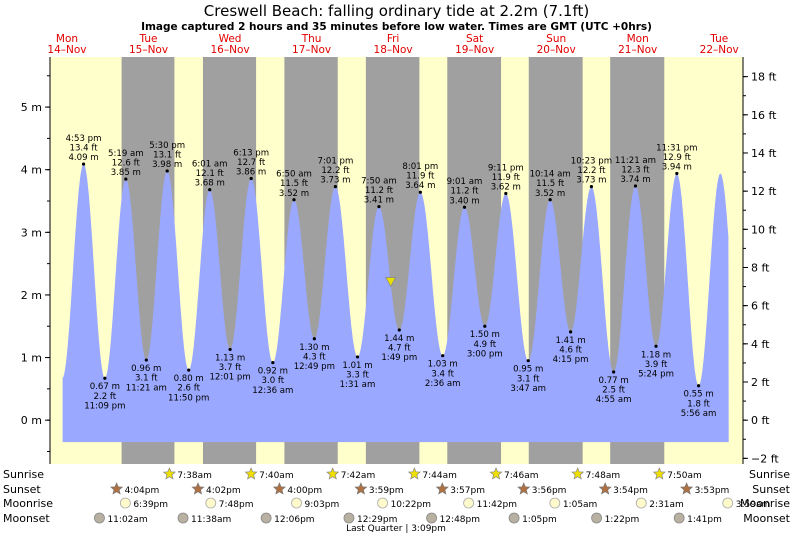  Describe the element at coordinates (146, 388) in the screenshot. I see `tide-label: 11:21 am` at that location.